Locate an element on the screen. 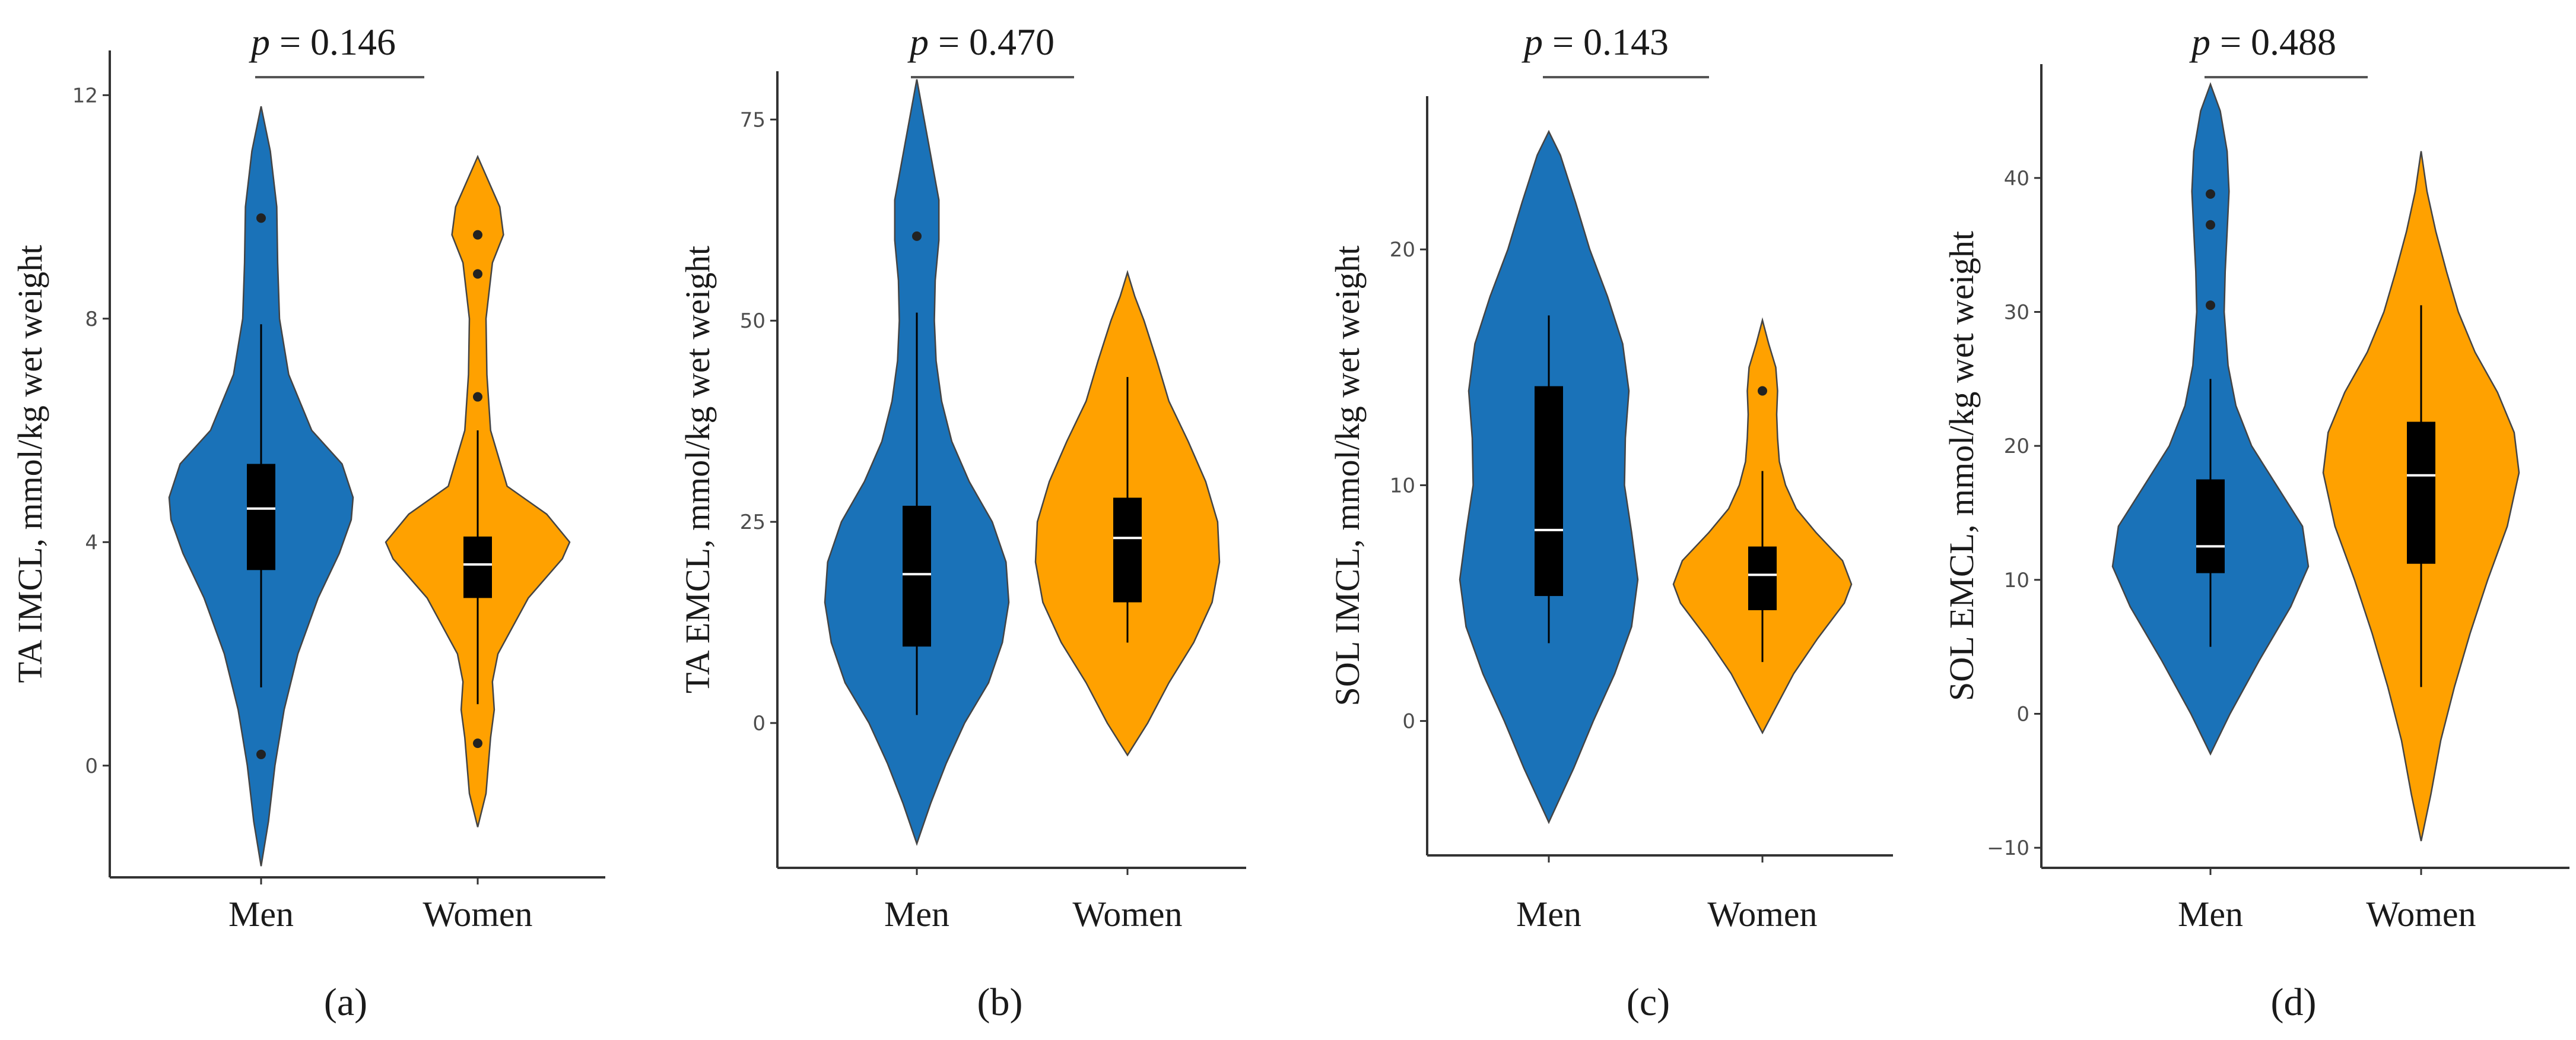  y-tick-label: 25 is located at coordinates (753, 522).